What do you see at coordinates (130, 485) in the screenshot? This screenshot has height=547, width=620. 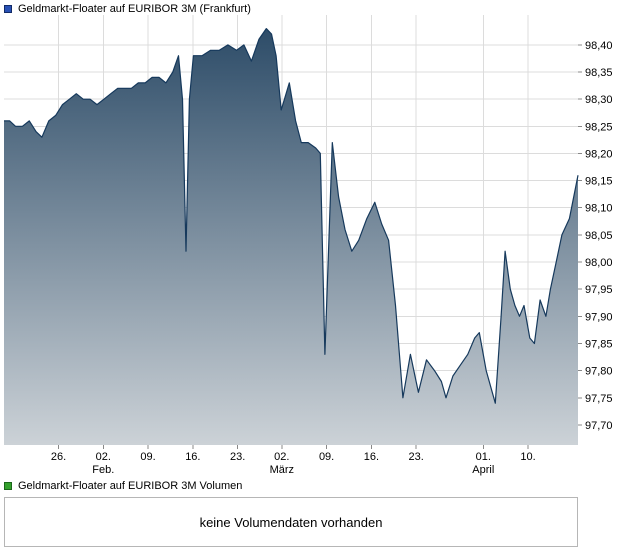 I see `volume-chart-title: Geldmarkt-Floater auf EURIBOR 3M Volumen` at bounding box center [130, 485].